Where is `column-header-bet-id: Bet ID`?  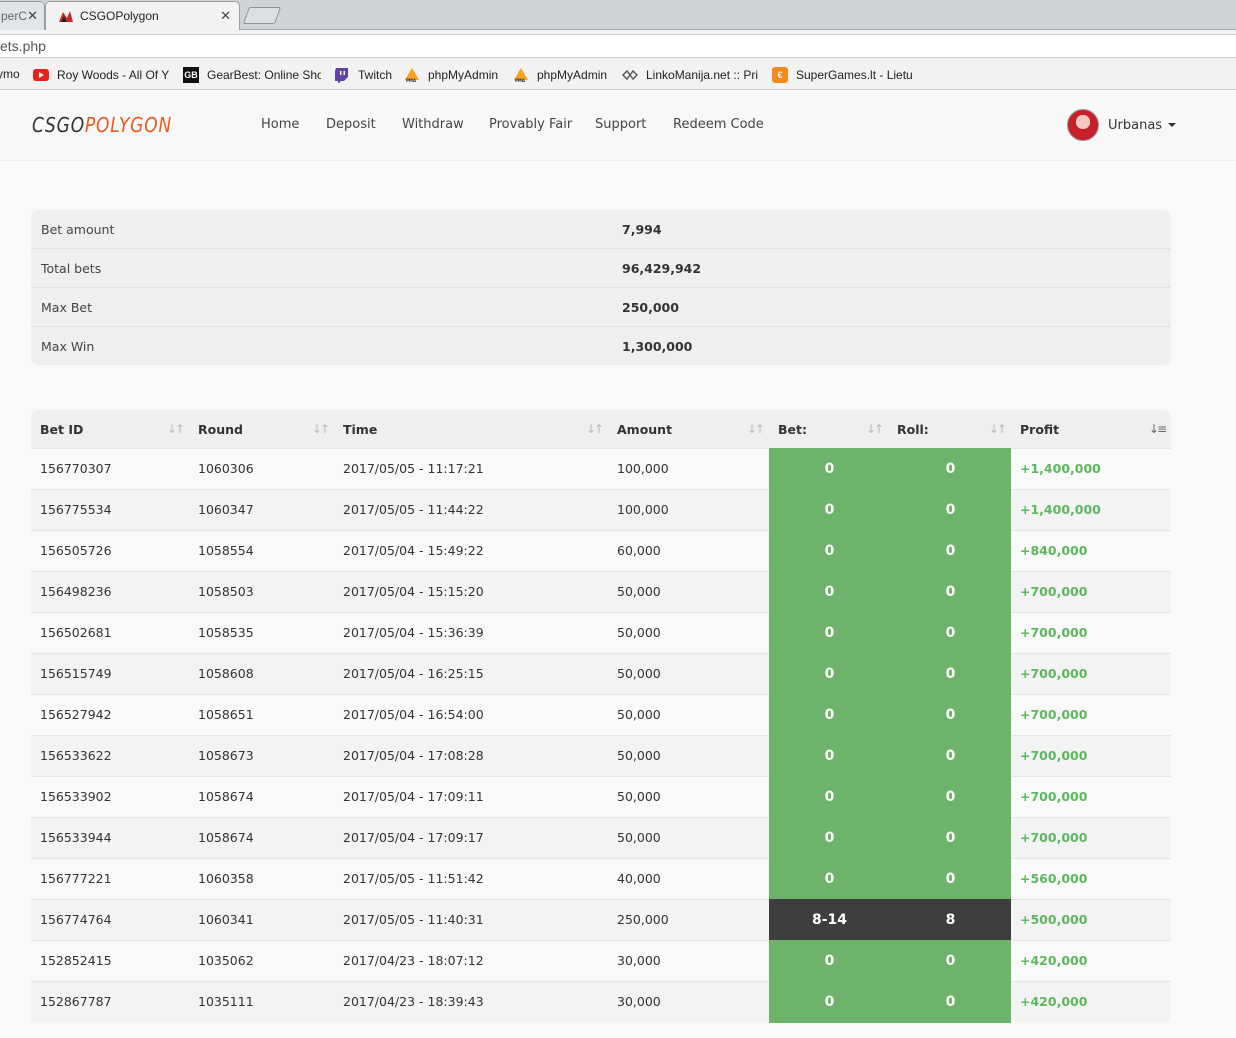 column-header-bet-id: Bet ID is located at coordinates (62, 429).